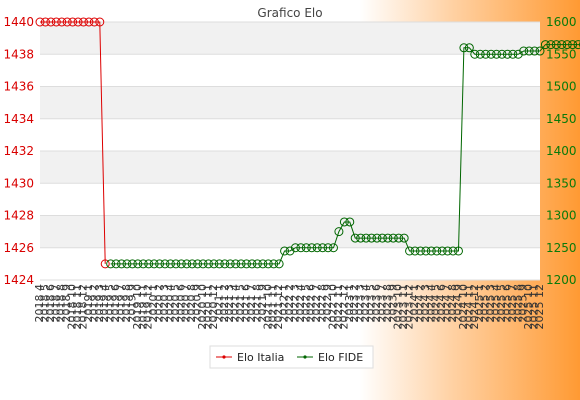 The image size is (580, 400). I want to click on x-axis-tick: 2025 3, so click(490, 303).